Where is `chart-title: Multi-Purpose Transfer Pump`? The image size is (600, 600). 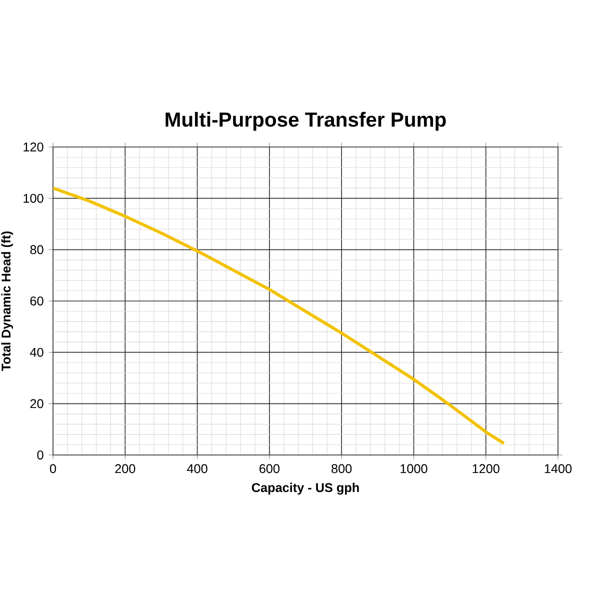 chart-title: Multi-Purpose Transfer Pump is located at coordinates (306, 121).